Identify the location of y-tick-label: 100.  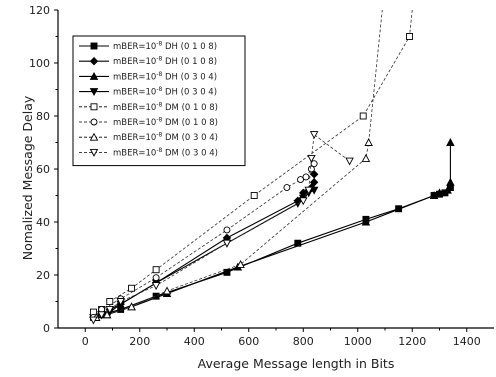
(39, 63).